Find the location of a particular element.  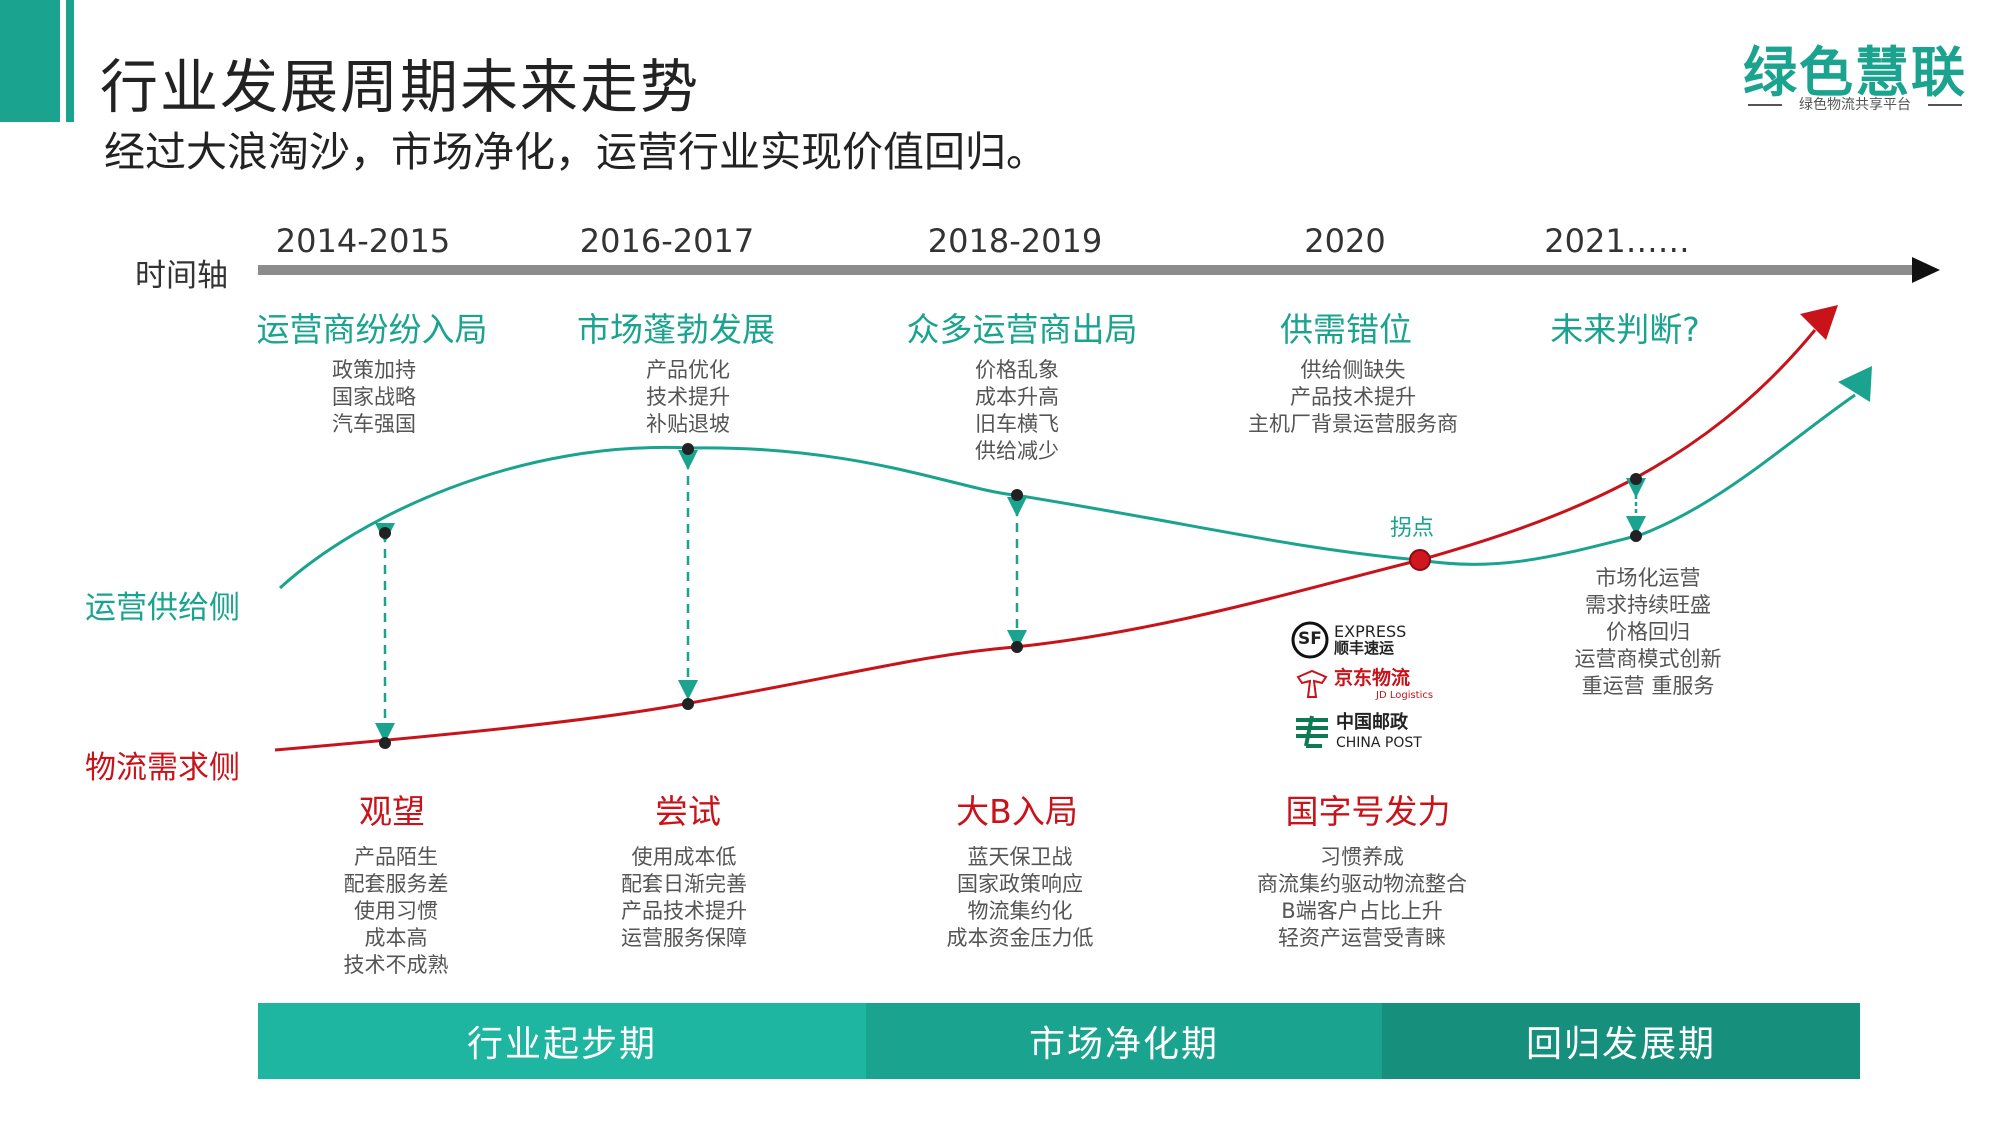

list-item: 市场化运营 is located at coordinates (1648, 578).